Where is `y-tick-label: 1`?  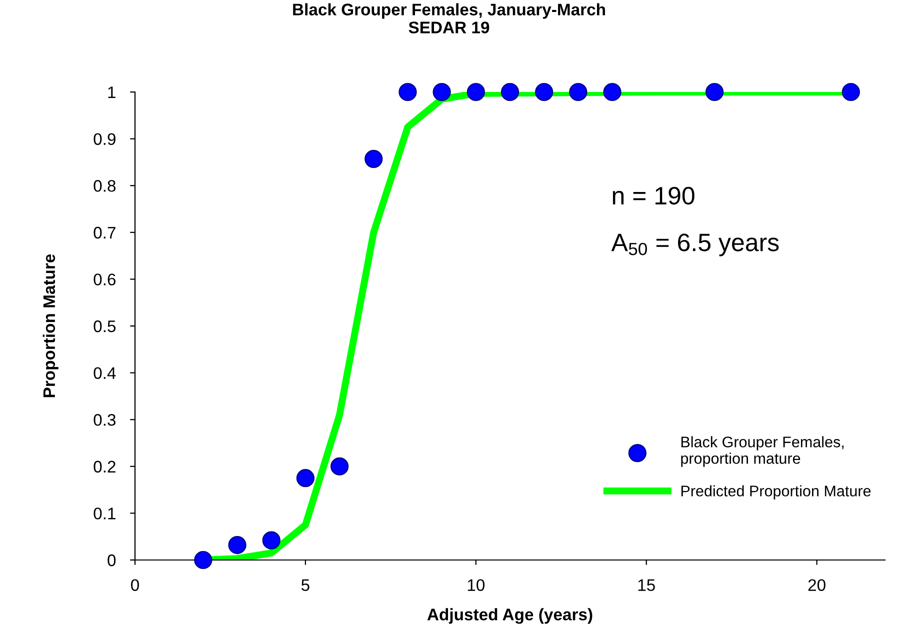 y-tick-label: 1 is located at coordinates (112, 92).